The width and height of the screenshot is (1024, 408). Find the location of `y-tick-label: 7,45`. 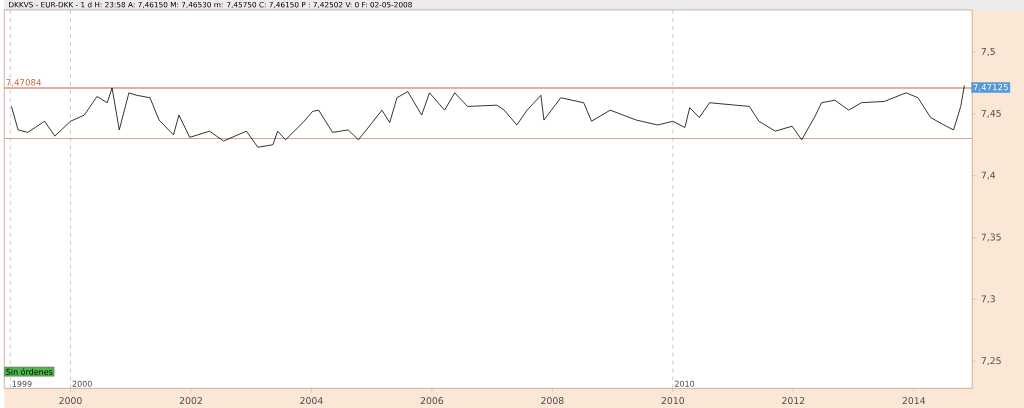

y-tick-label: 7,45 is located at coordinates (991, 113).